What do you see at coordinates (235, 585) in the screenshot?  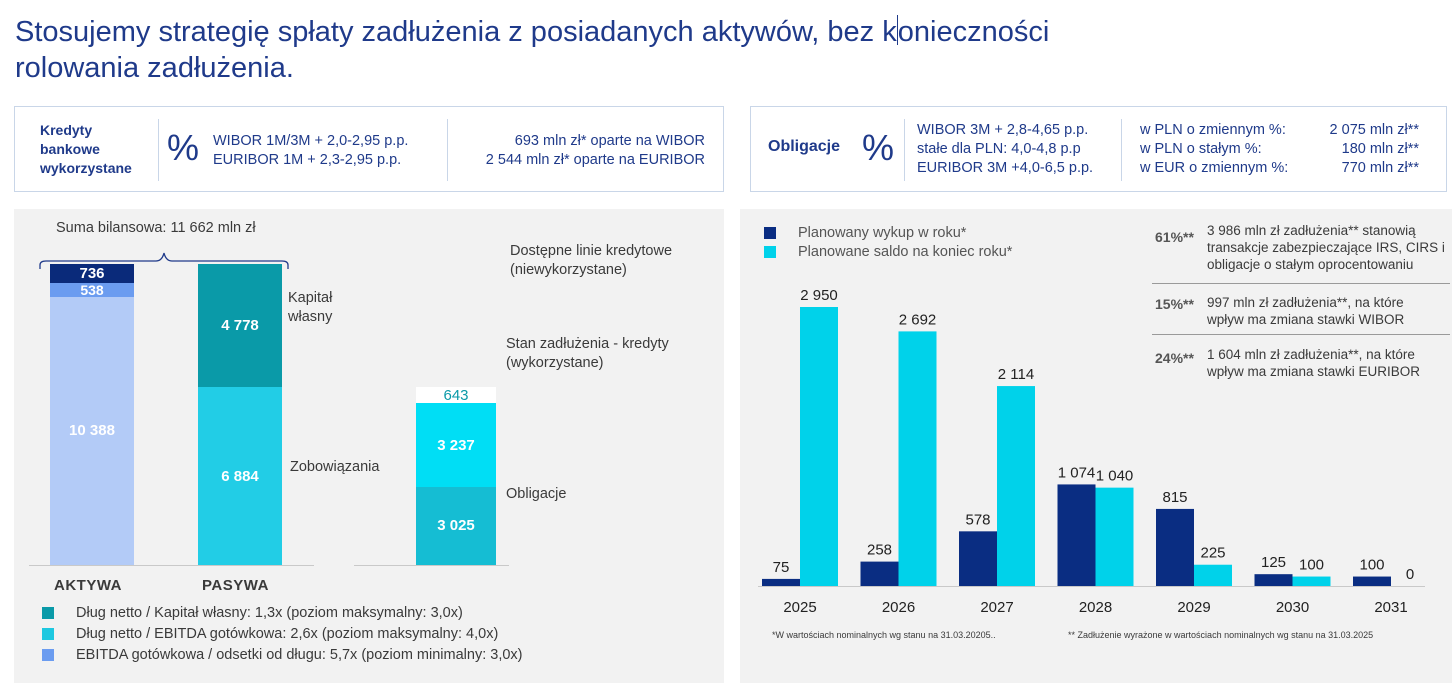 I see `category-pasywa: PASYWA` at bounding box center [235, 585].